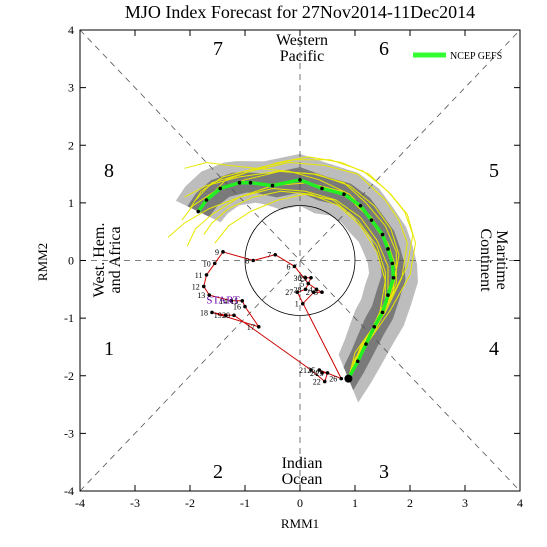 This screenshot has height=547, width=547. I want to click on observed-day-label-4: 4, so click(311, 289).